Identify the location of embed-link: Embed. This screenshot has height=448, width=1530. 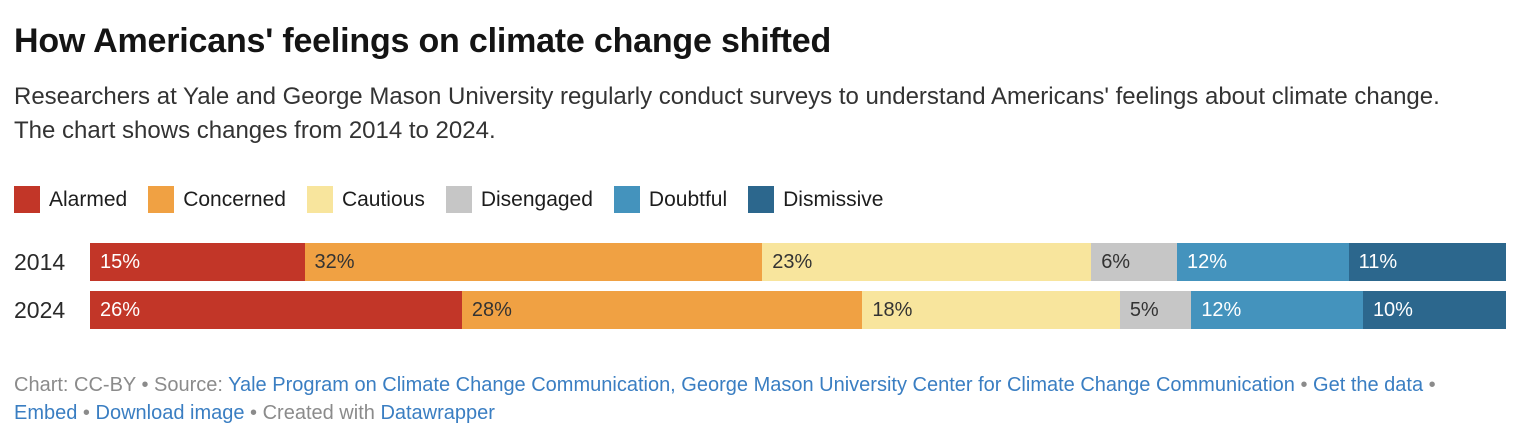
(46, 413).